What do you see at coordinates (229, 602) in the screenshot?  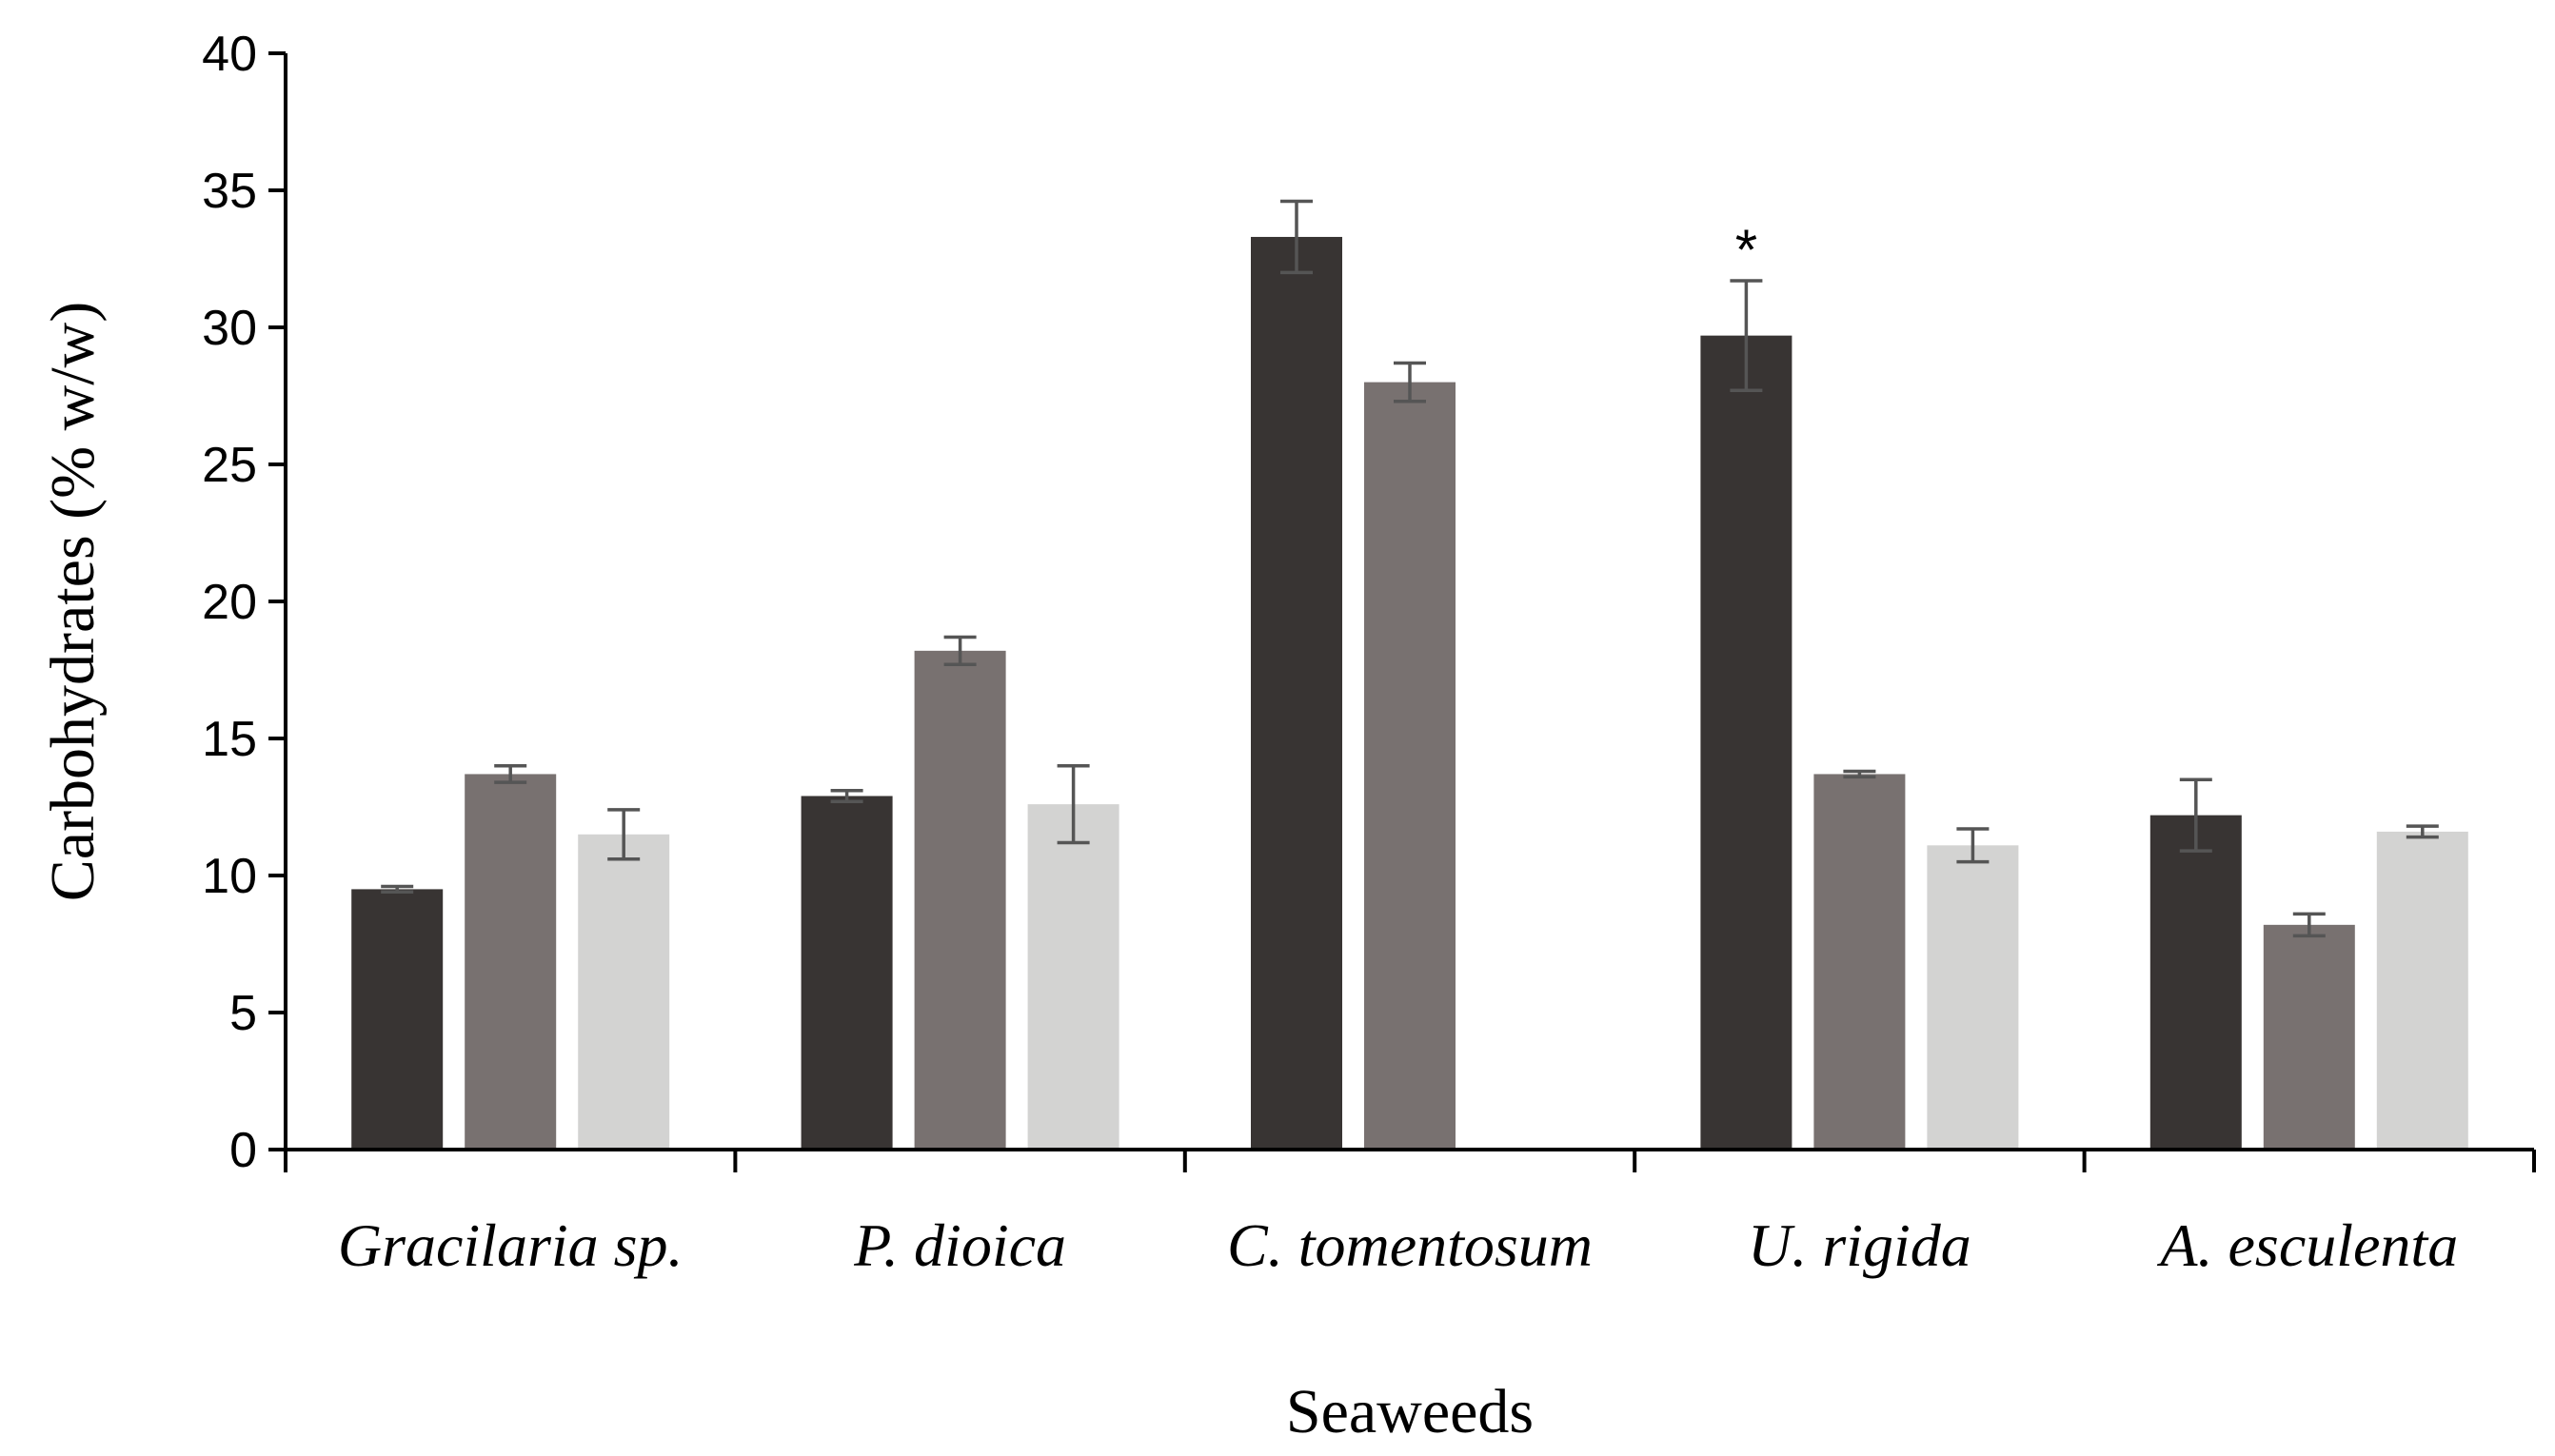 I see `y-tick-label: 20` at bounding box center [229, 602].